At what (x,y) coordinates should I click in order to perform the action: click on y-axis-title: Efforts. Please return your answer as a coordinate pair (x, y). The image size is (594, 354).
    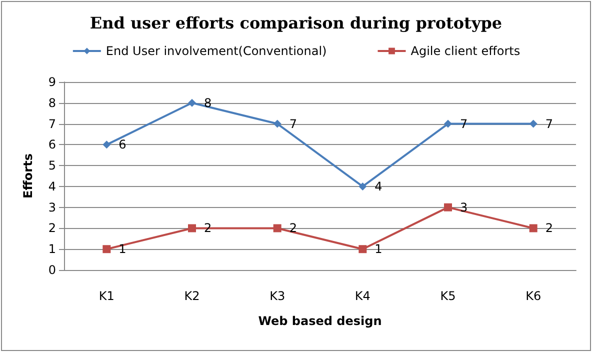
    Looking at the image, I should click on (28, 176).